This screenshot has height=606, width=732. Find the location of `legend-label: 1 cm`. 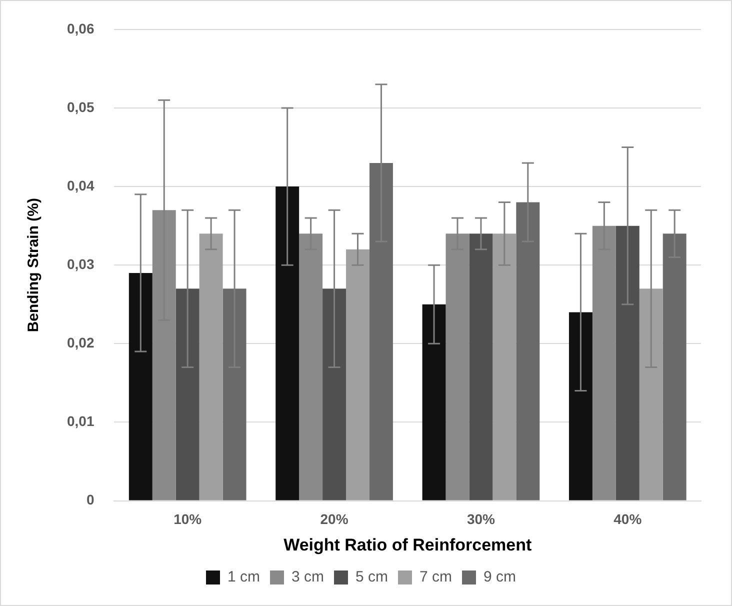

legend-label: 1 cm is located at coordinates (243, 577).